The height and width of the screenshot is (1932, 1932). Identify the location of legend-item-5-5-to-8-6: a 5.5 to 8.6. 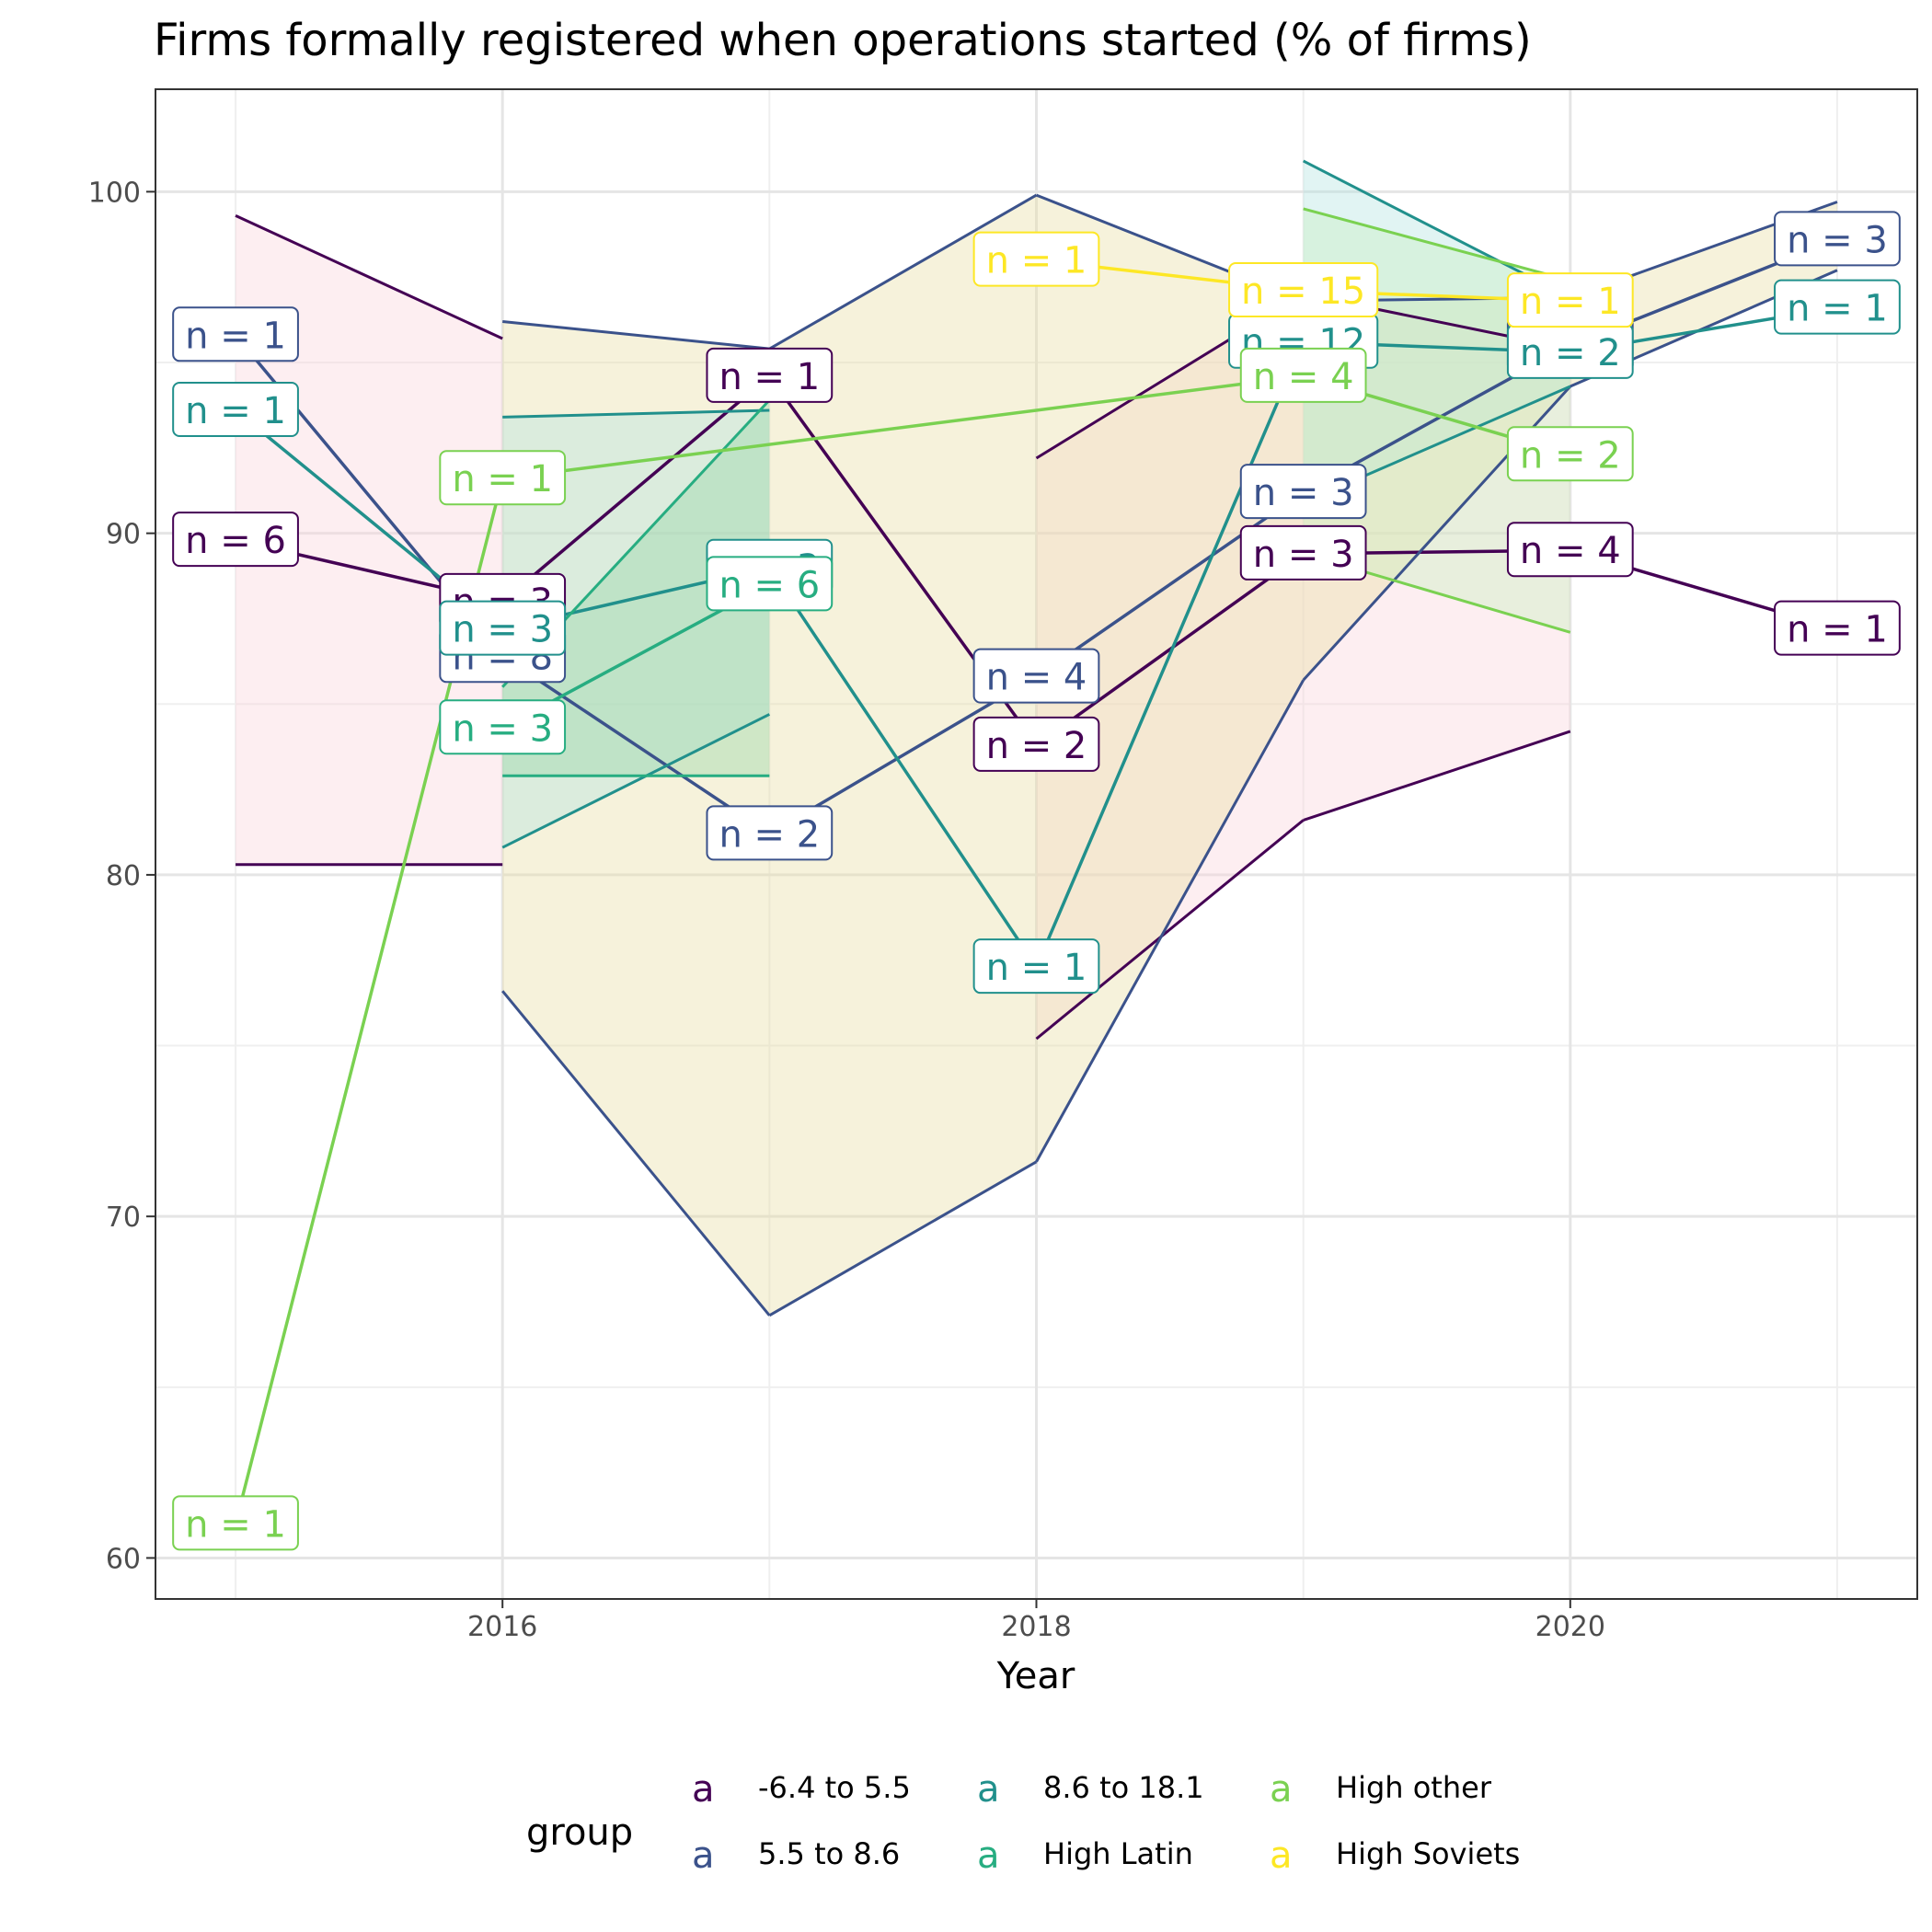
(796, 1855).